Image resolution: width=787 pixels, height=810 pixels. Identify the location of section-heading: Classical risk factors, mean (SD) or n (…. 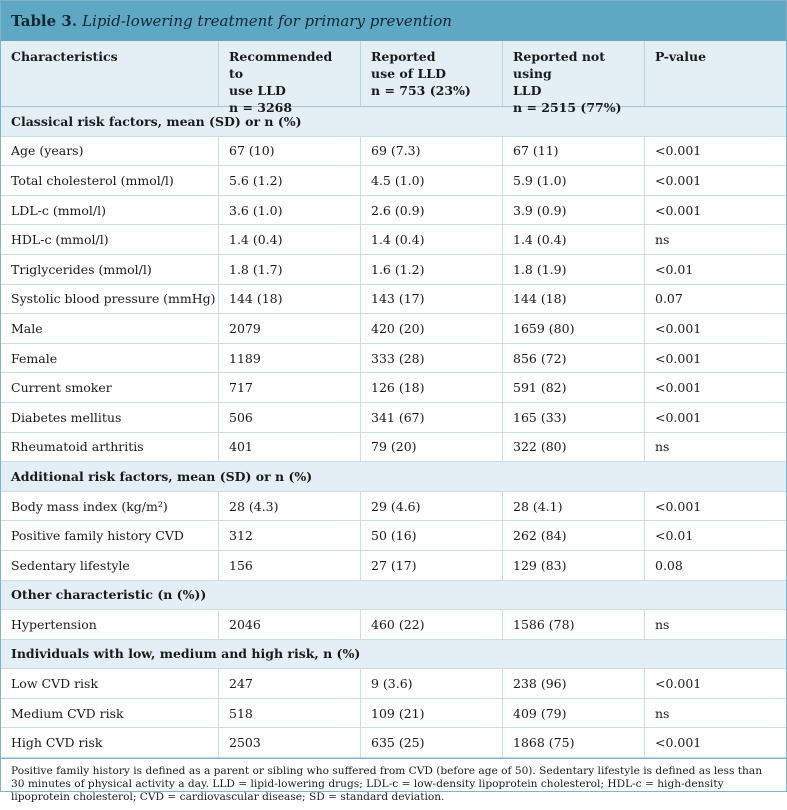
(393, 122).